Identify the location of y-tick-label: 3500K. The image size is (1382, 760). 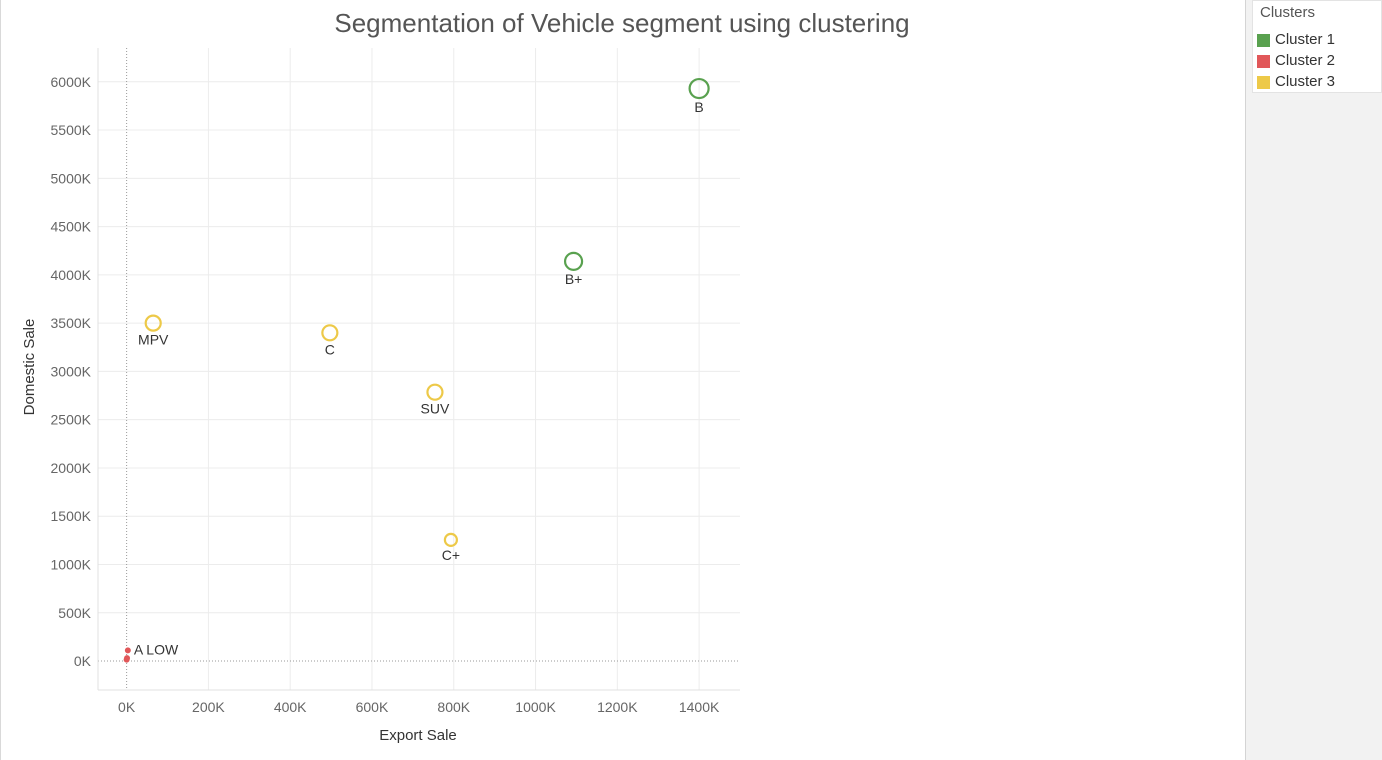
(71, 323).